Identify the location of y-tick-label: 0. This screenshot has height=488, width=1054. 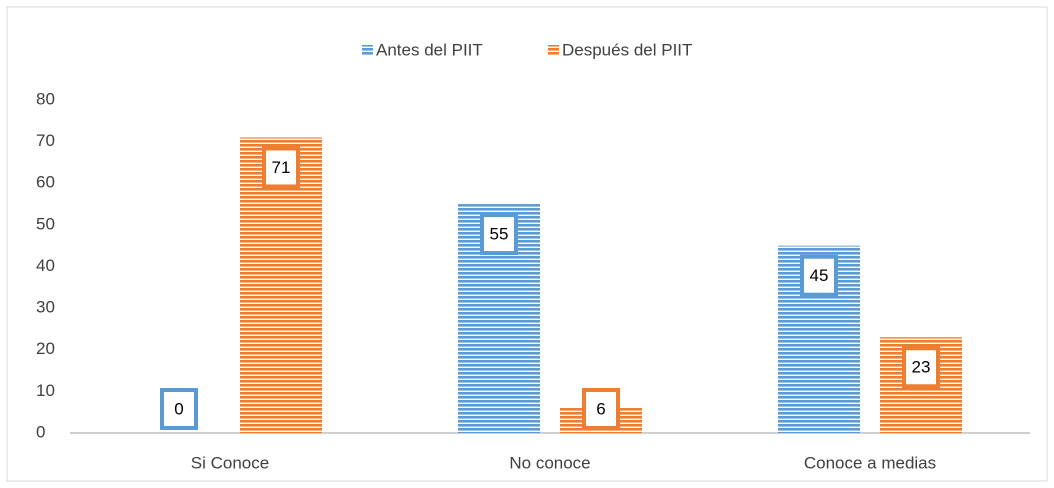
(40, 431).